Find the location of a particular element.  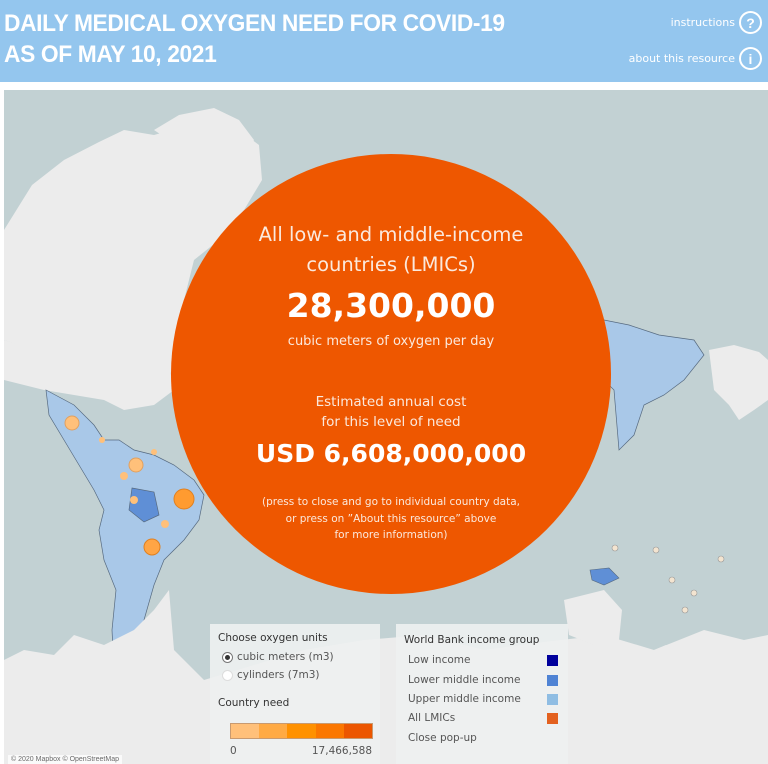

units-title: Choose oxygen units is located at coordinates (273, 638).